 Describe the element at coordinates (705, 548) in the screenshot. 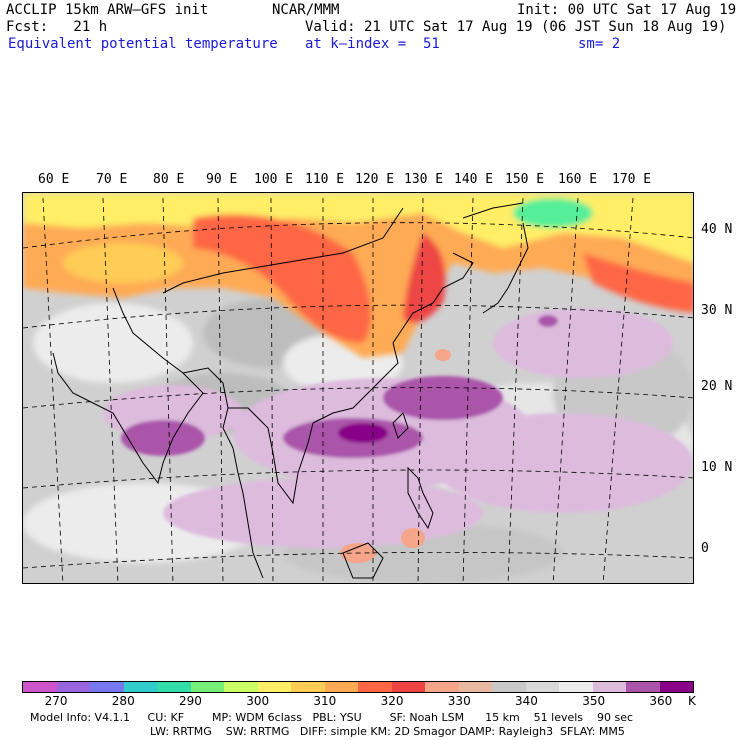

I see `lat-label: 0` at that location.